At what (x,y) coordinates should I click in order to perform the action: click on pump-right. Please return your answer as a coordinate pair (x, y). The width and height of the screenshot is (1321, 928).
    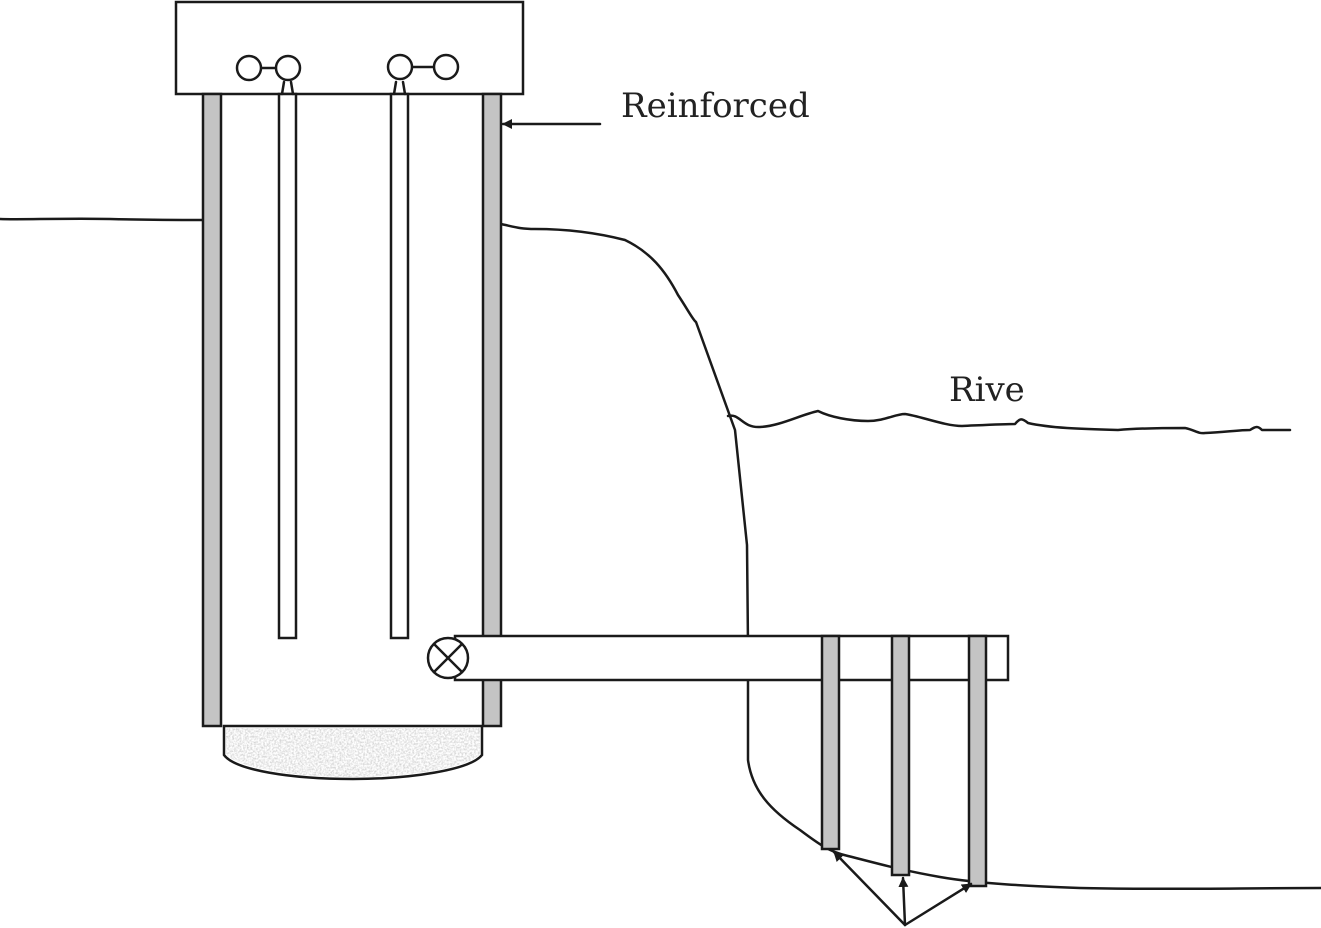
    Looking at the image, I should click on (423, 67).